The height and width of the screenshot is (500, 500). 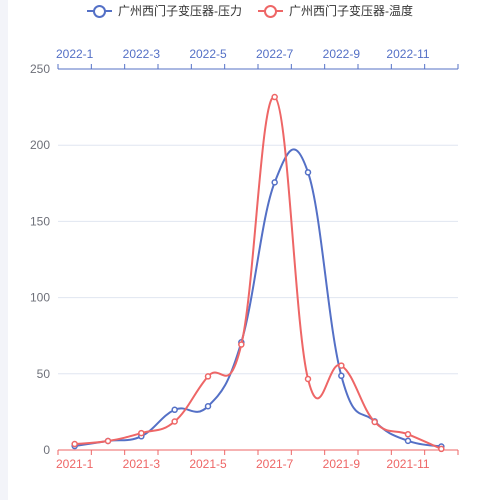 I want to click on y-tick-label: 200, so click(x=40, y=145).